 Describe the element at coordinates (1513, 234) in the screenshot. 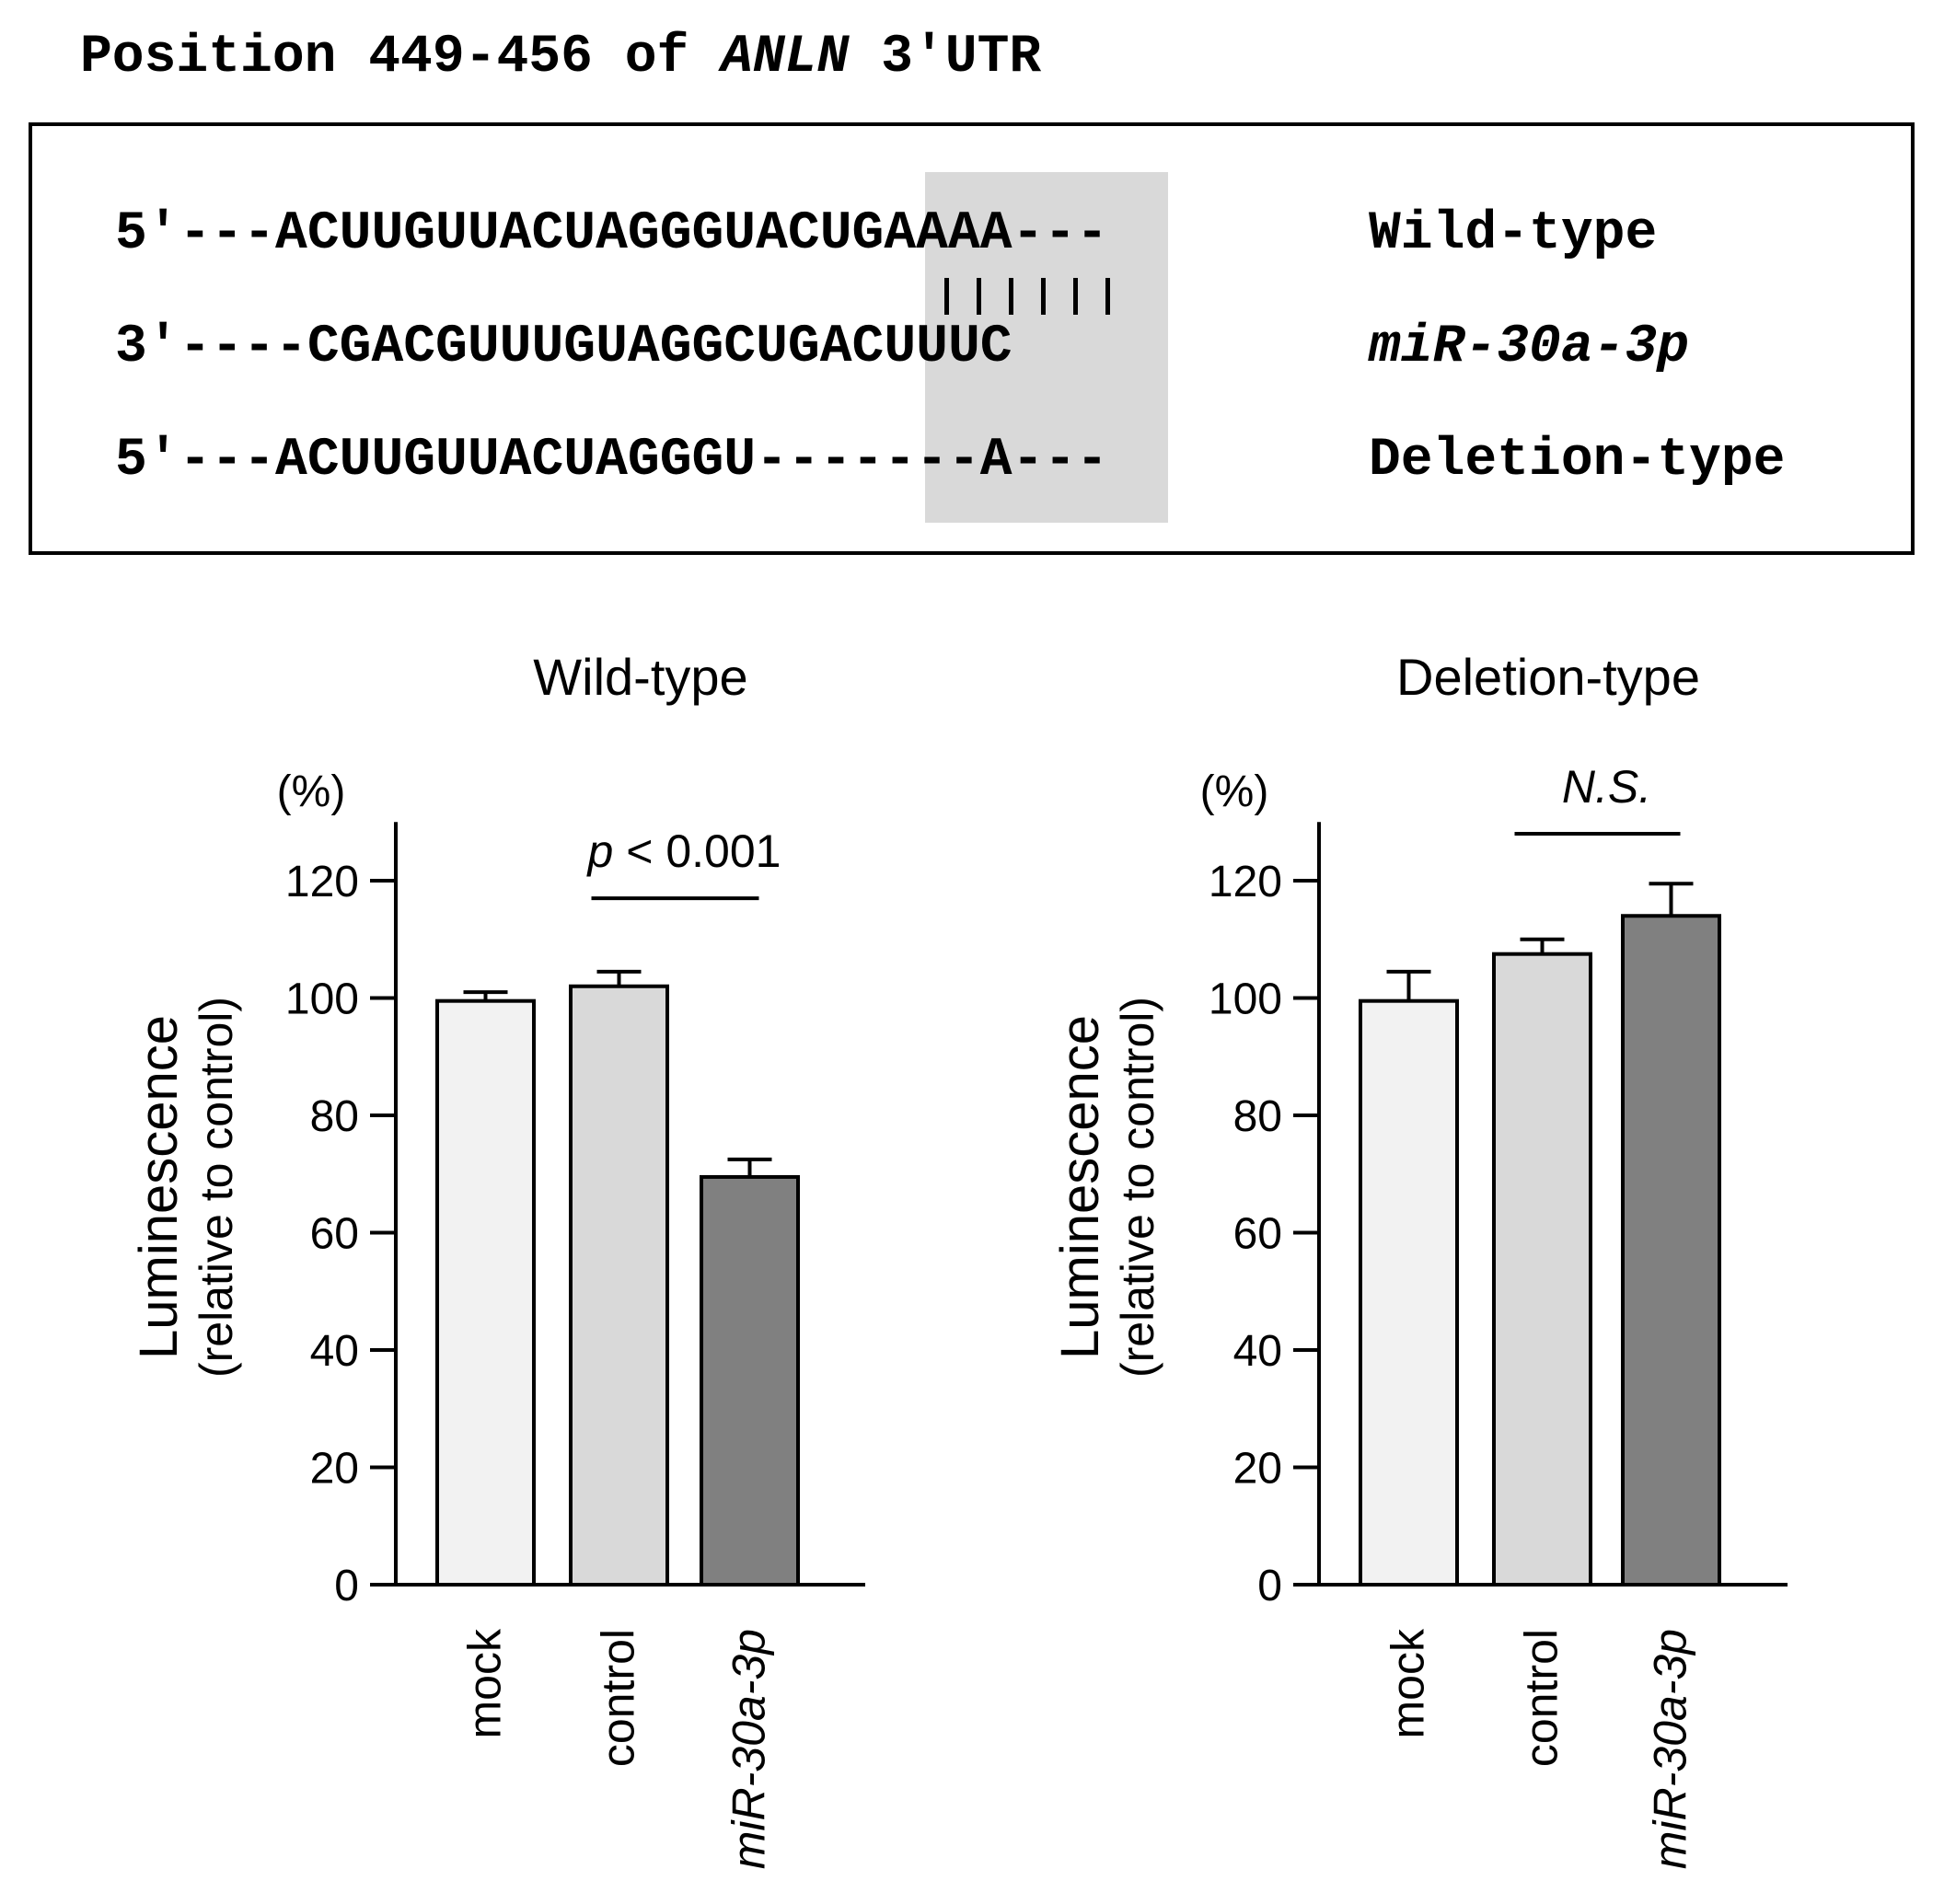

I see `wild-type-label: Wild-type` at that location.